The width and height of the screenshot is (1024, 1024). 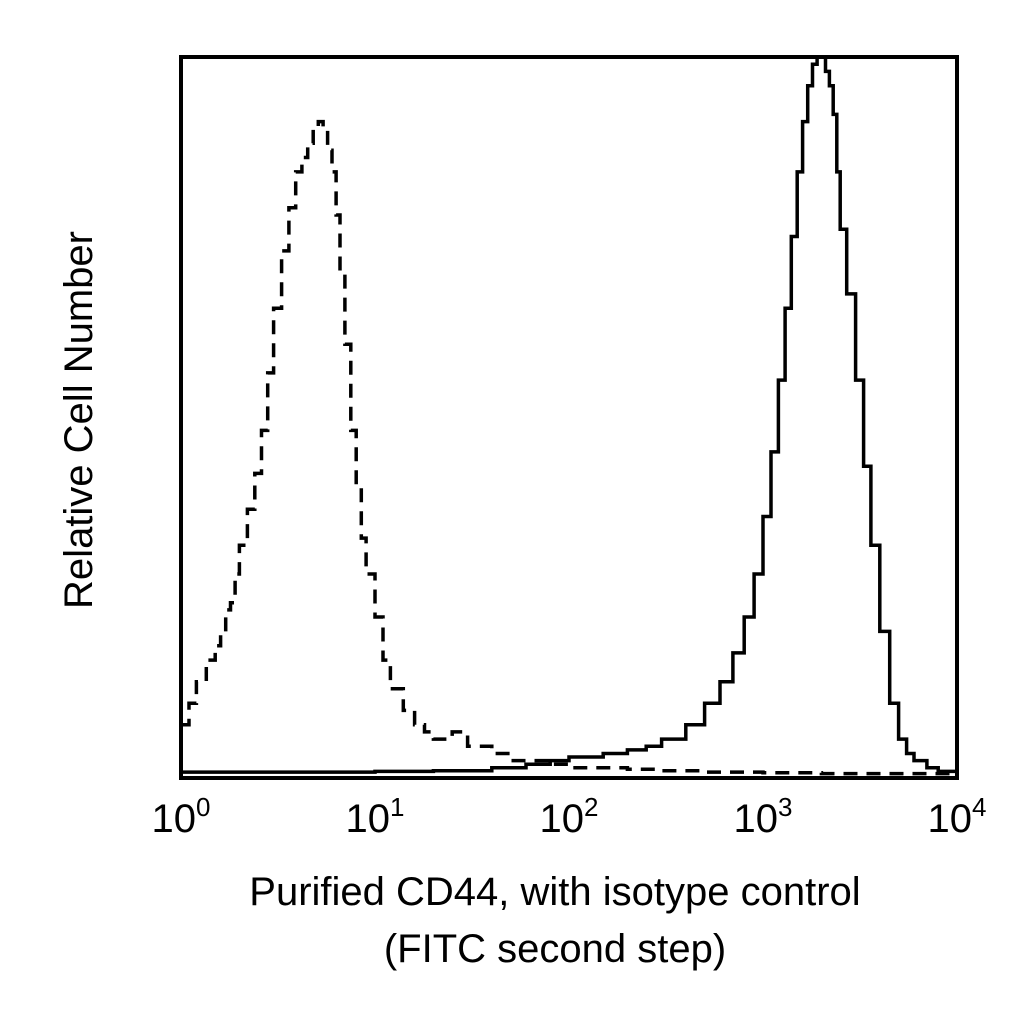 I want to click on x-tick-label: 10², so click(x=569, y=816).